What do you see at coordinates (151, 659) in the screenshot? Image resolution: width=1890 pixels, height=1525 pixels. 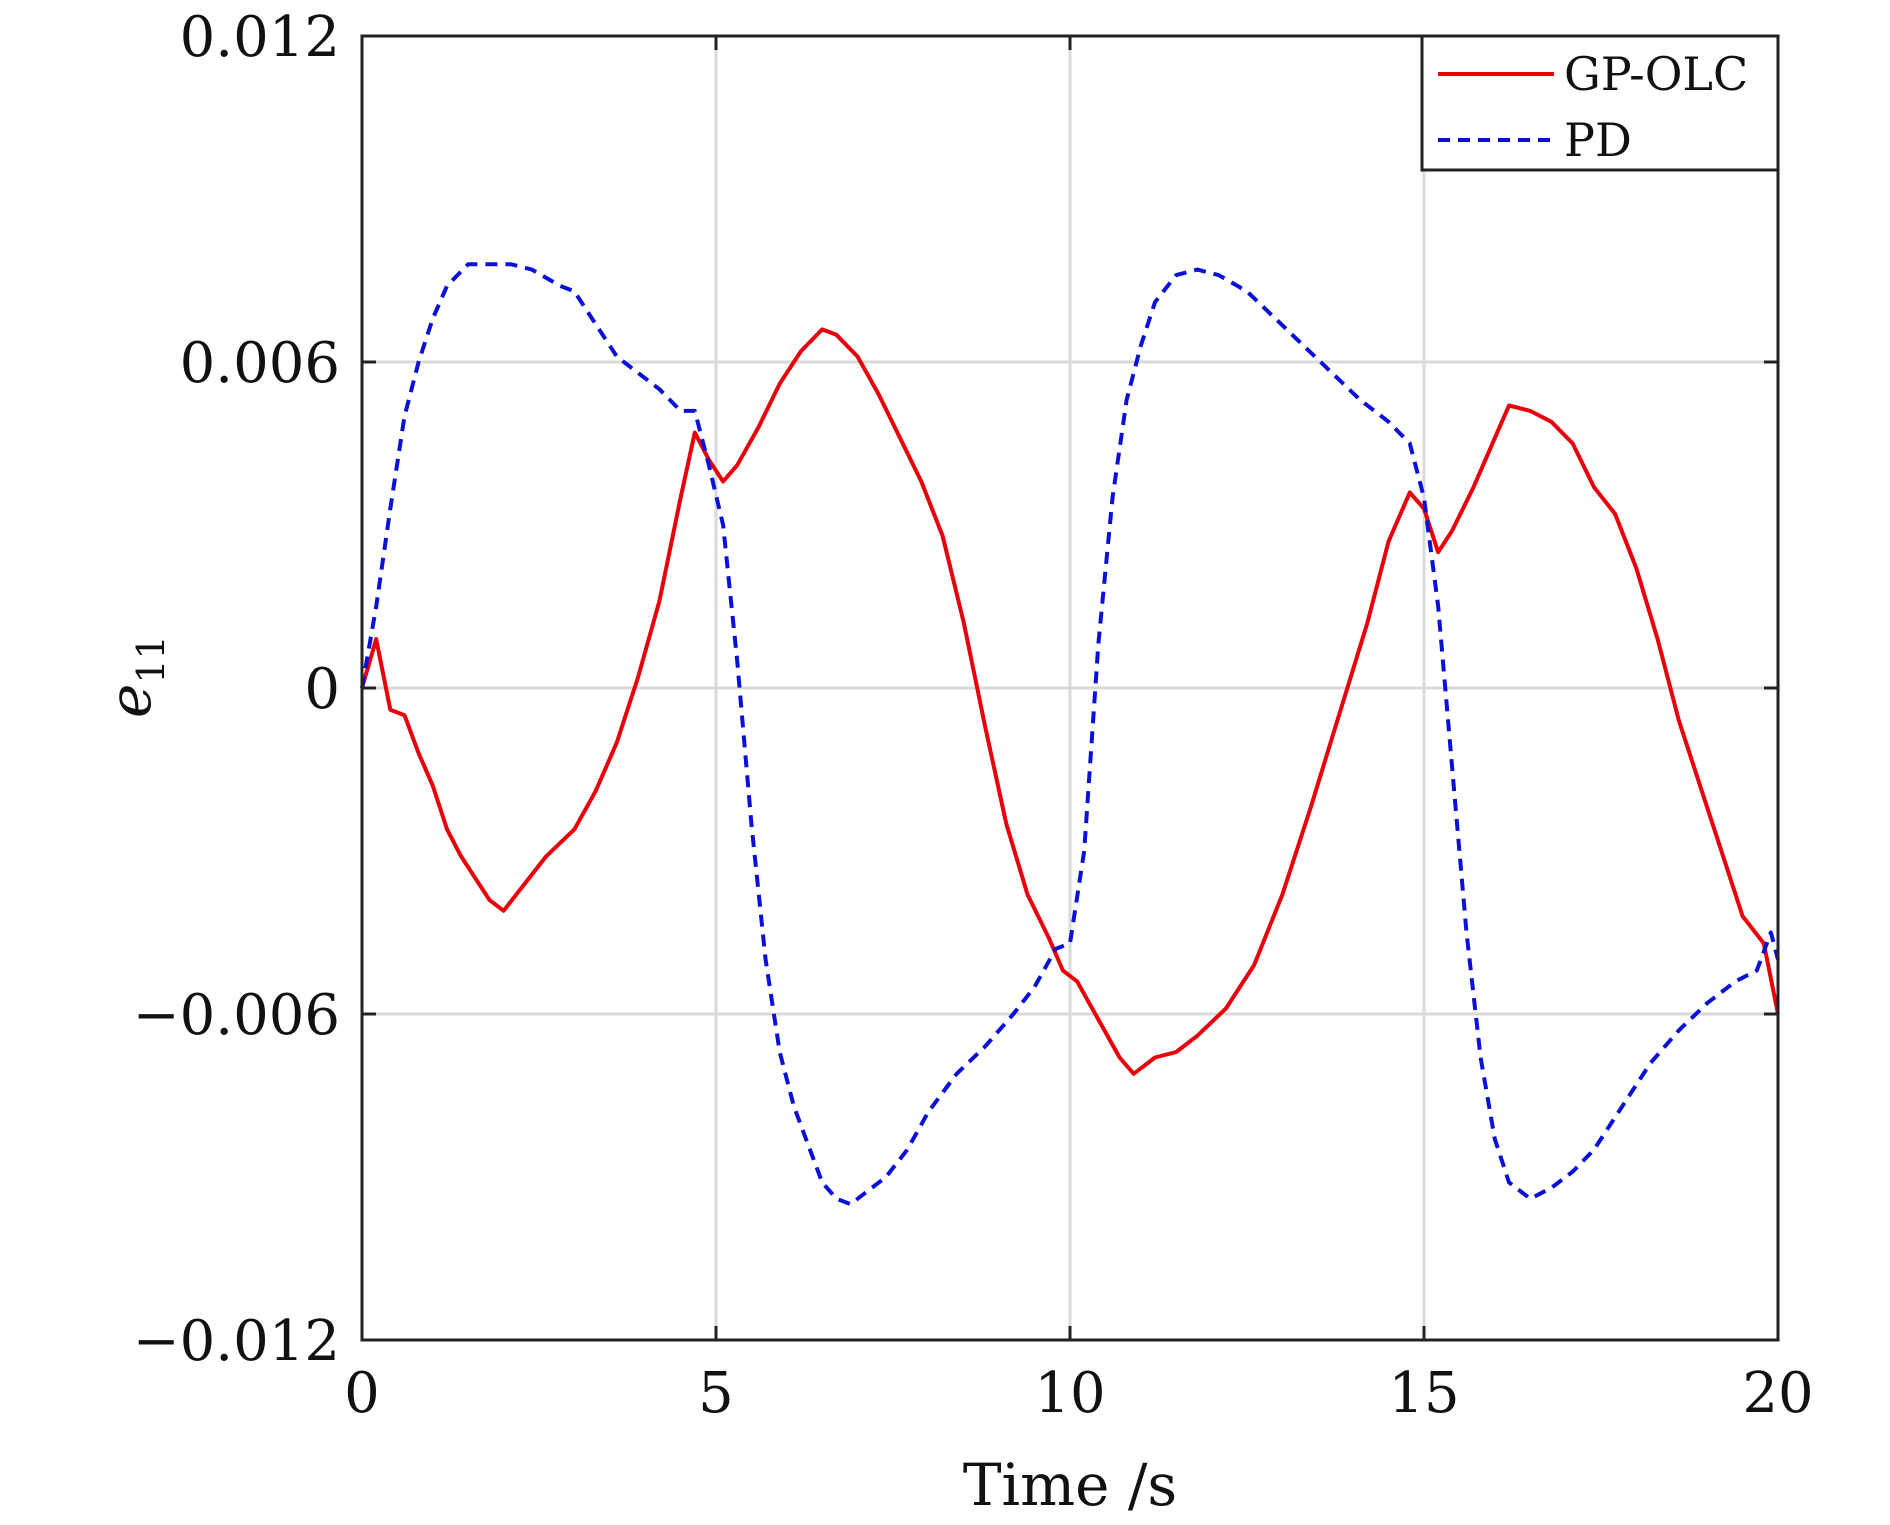 I see `y-axis-label-subscript: 11` at bounding box center [151, 659].